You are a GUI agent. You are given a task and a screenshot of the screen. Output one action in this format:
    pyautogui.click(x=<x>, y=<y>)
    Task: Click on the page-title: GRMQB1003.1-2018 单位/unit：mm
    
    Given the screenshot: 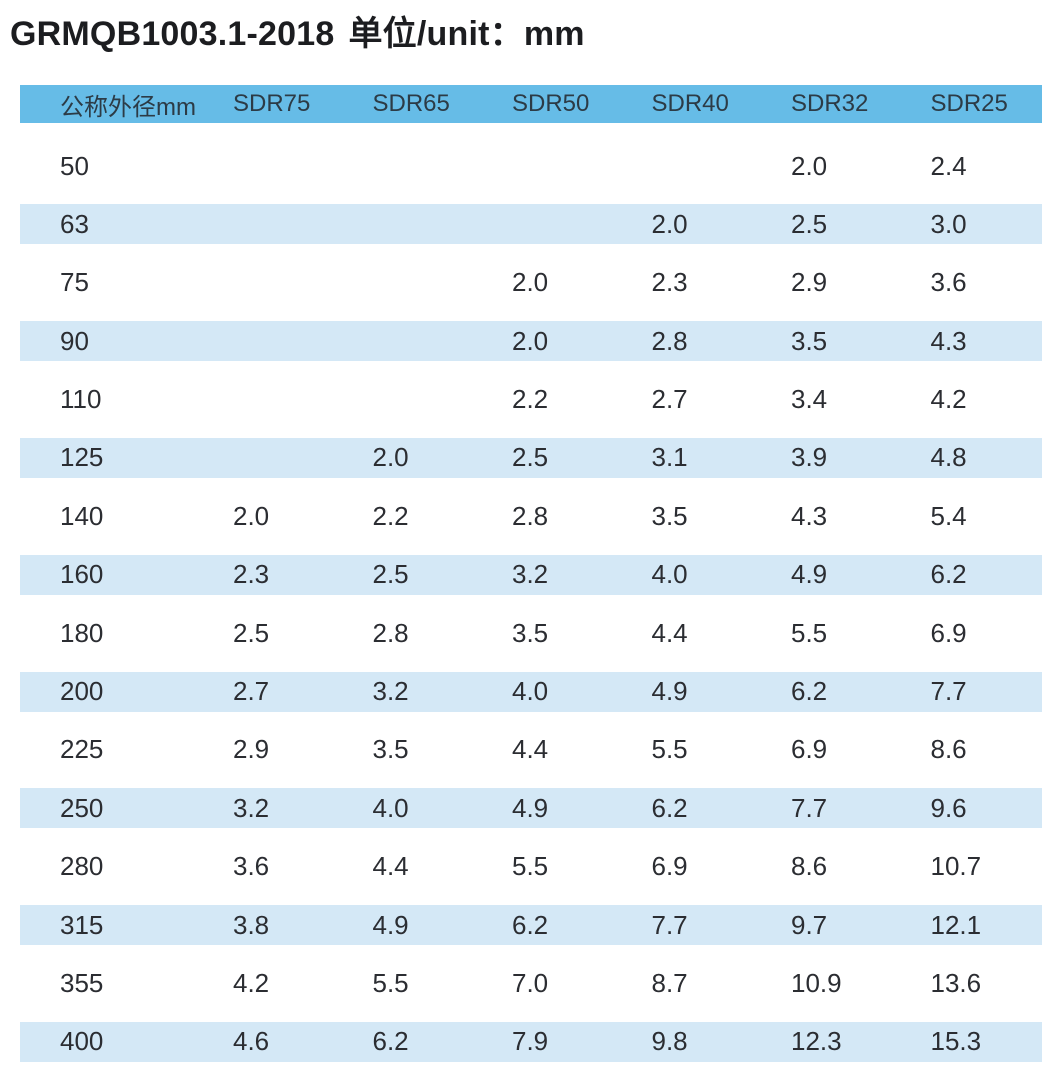 What is the action you would take?
    pyautogui.click(x=297, y=30)
    